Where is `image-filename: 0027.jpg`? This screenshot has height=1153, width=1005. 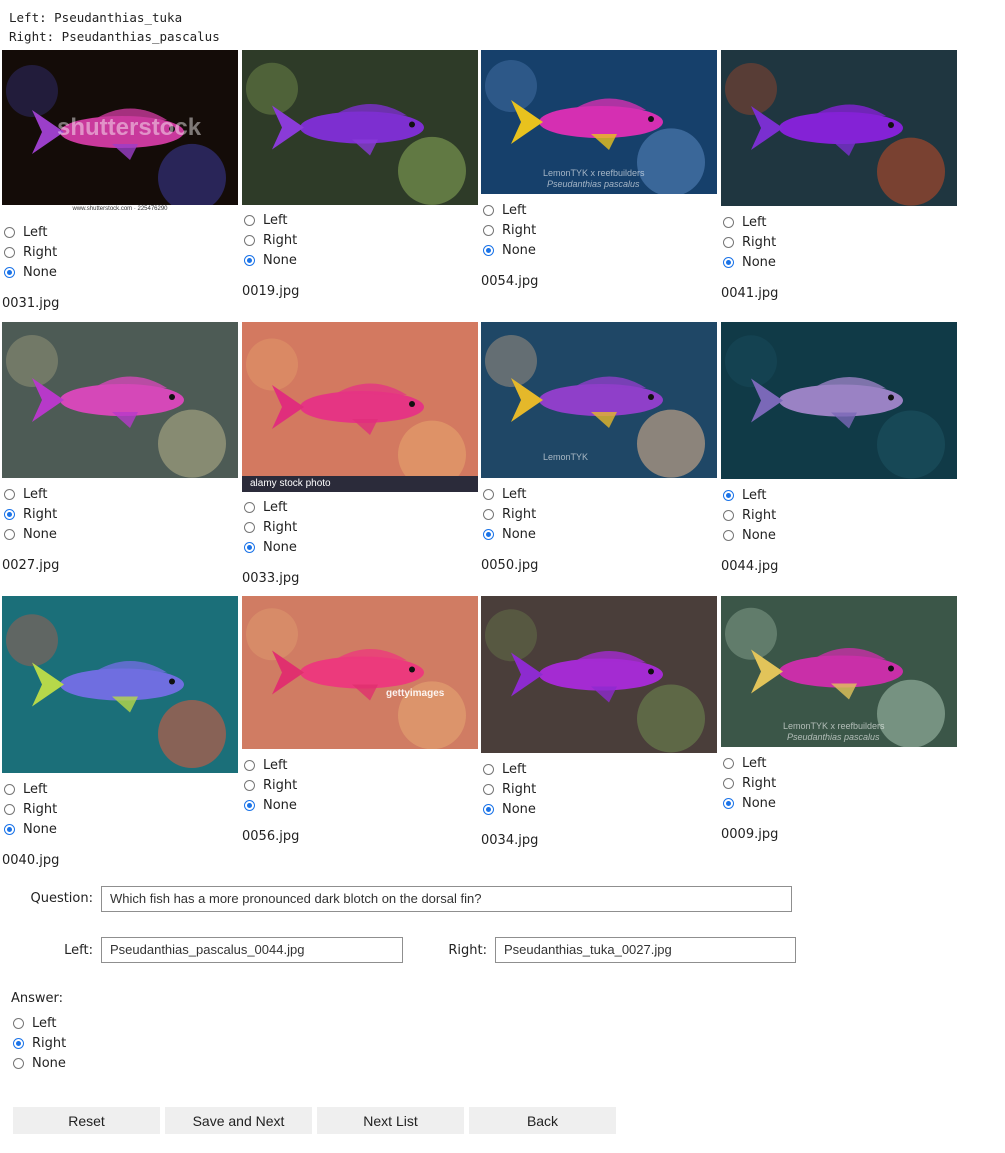
image-filename: 0027.jpg is located at coordinates (31, 565).